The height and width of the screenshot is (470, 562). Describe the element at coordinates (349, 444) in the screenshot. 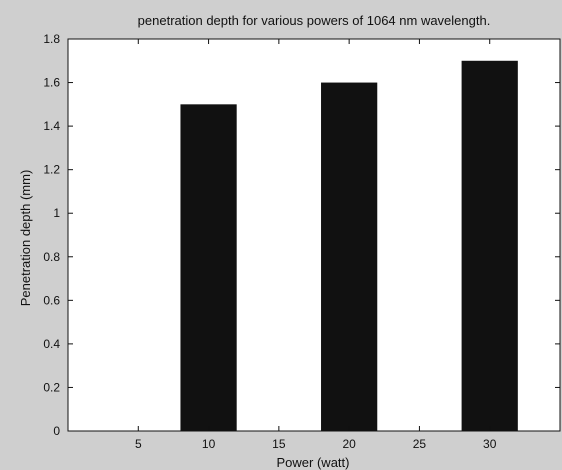

I see `x-tick-label: 20` at that location.